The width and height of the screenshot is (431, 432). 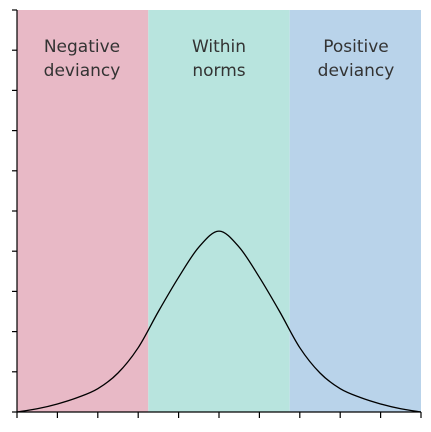 I want to click on negative-deviancy-label-line-1: Negative, so click(x=82, y=47).